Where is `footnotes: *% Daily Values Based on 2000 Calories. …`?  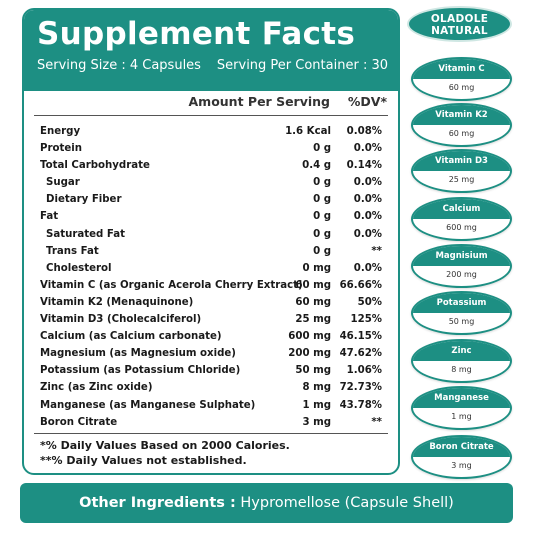 footnotes: *% Daily Values Based on 2000 Calories. … is located at coordinates (165, 453).